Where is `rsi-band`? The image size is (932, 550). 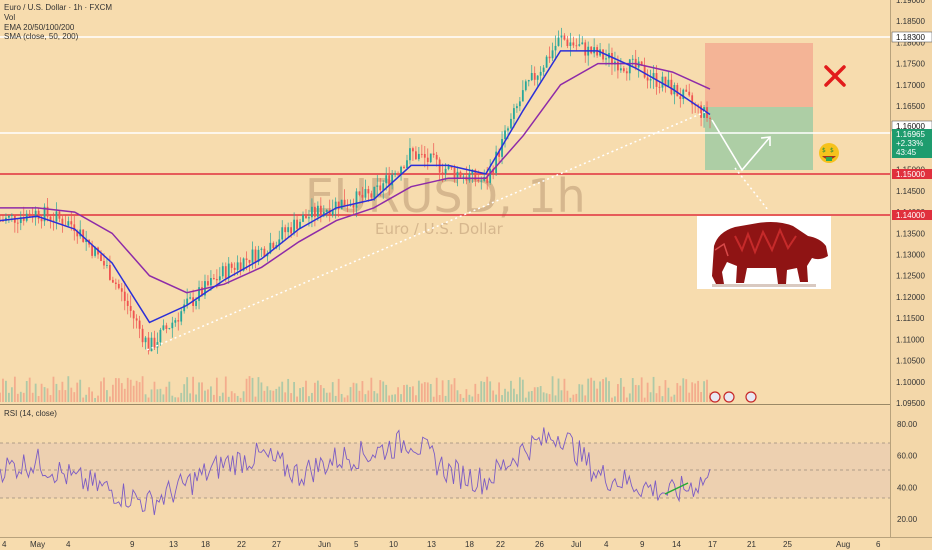 rsi-band is located at coordinates (445, 470).